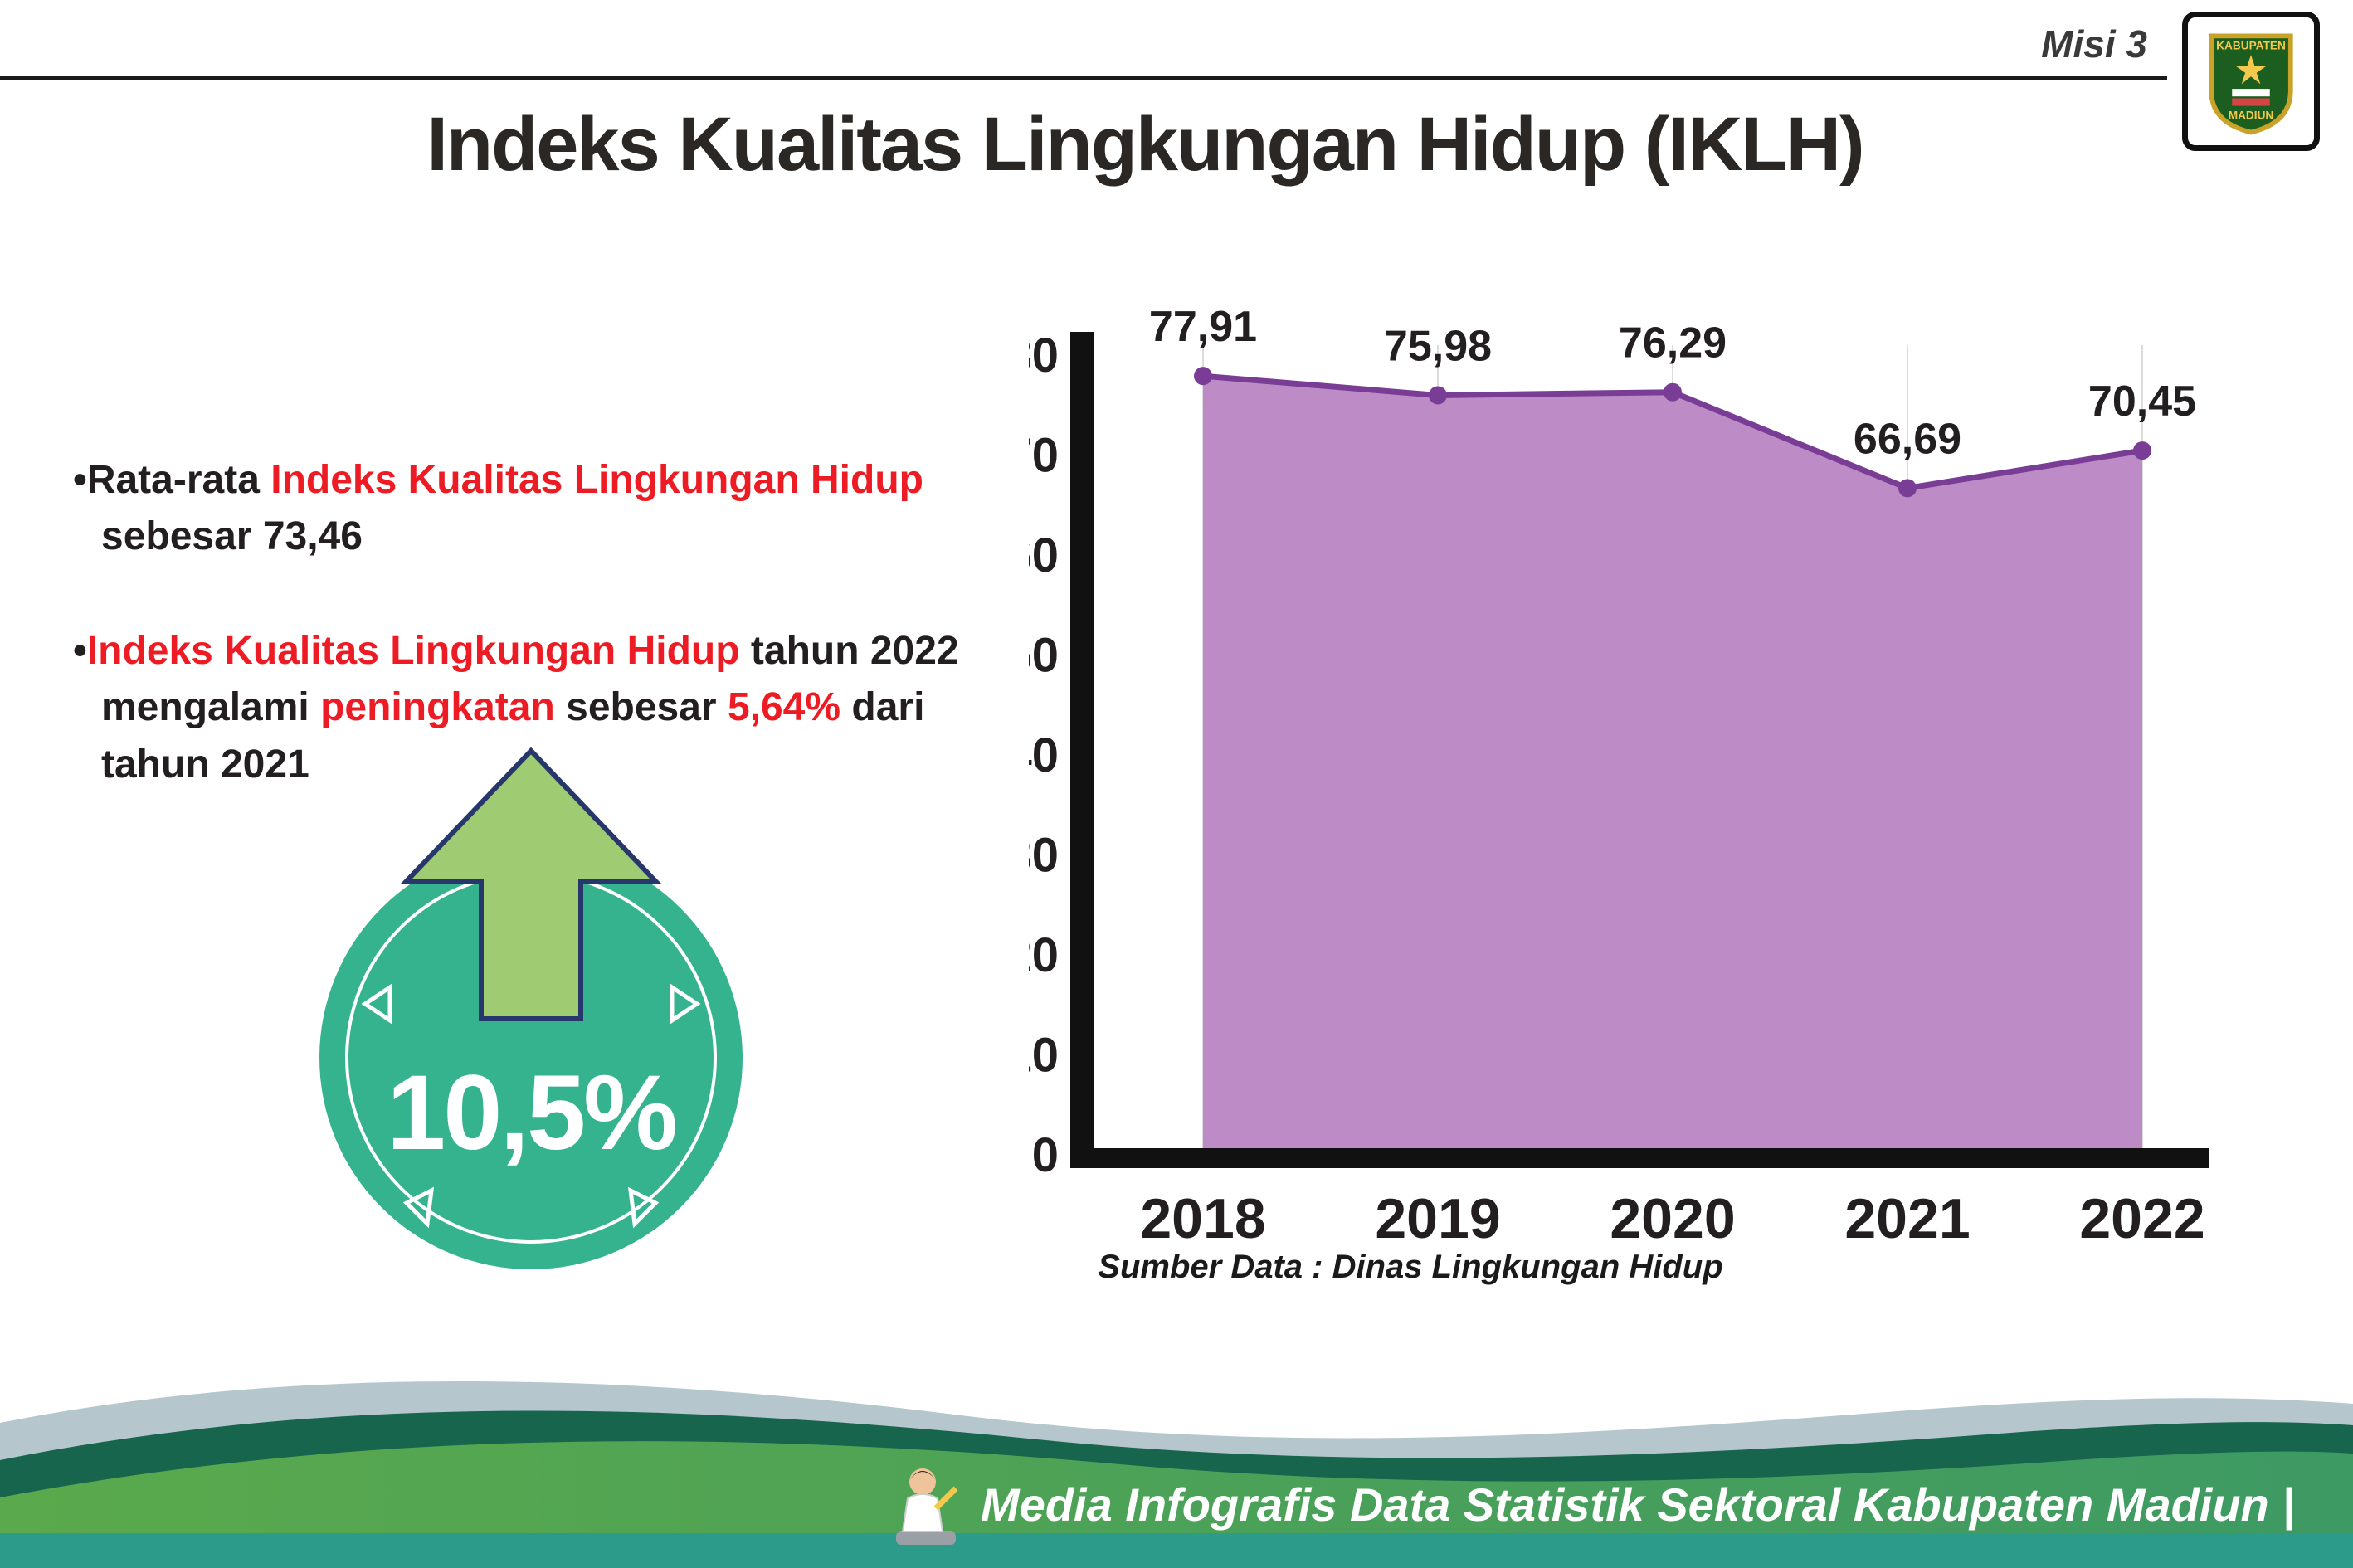 The width and height of the screenshot is (2353, 1568). What do you see at coordinates (1044, 1056) in the screenshot?
I see `y-tick-label: 10` at bounding box center [1044, 1056].